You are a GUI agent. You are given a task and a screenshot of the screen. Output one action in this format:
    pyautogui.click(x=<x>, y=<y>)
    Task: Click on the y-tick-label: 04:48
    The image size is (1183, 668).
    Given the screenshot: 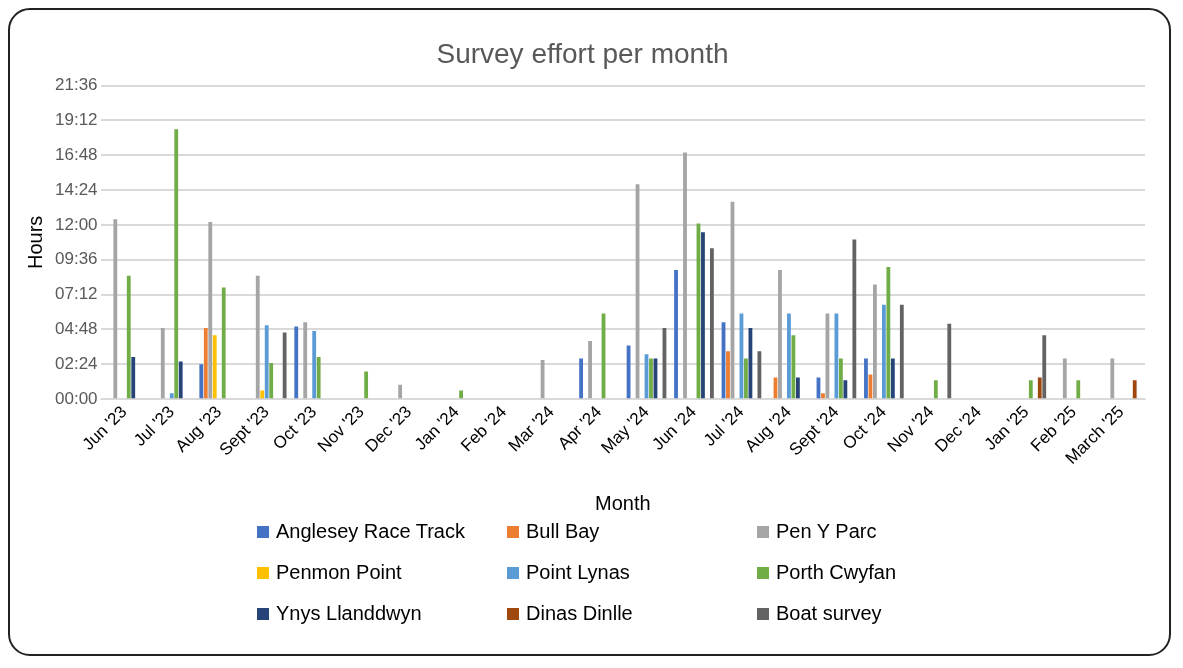 What is the action you would take?
    pyautogui.click(x=76, y=329)
    